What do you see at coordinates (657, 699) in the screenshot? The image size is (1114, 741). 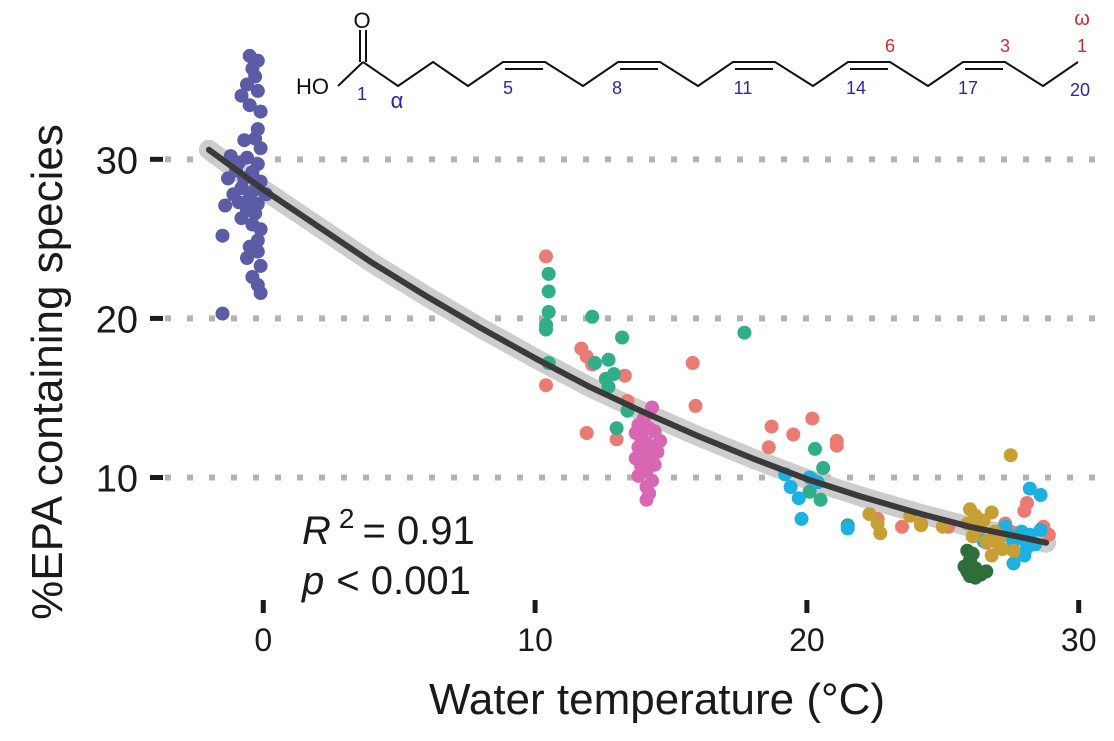 I see `x-axis-title: Water temperature (°C)` at bounding box center [657, 699].